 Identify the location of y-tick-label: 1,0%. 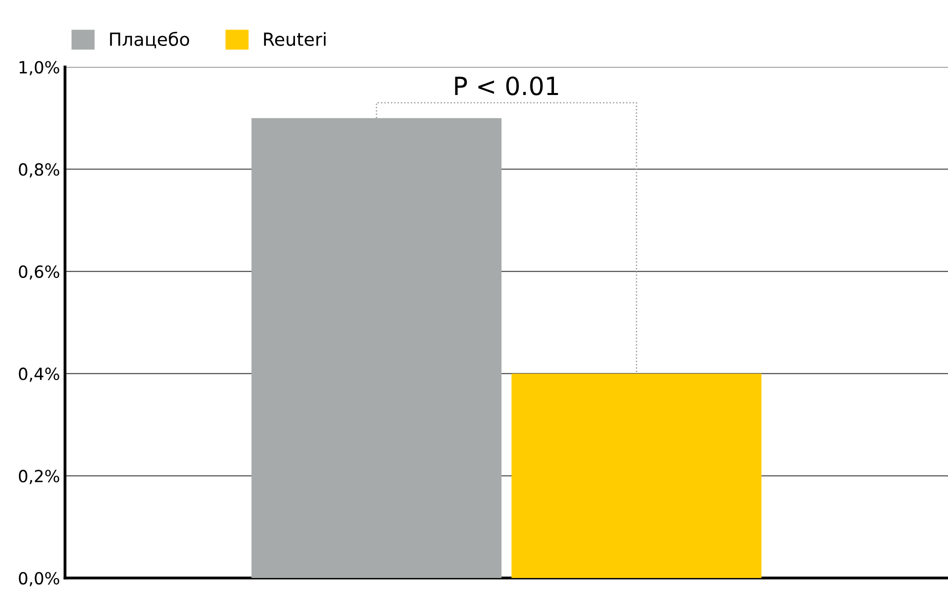
(40, 68).